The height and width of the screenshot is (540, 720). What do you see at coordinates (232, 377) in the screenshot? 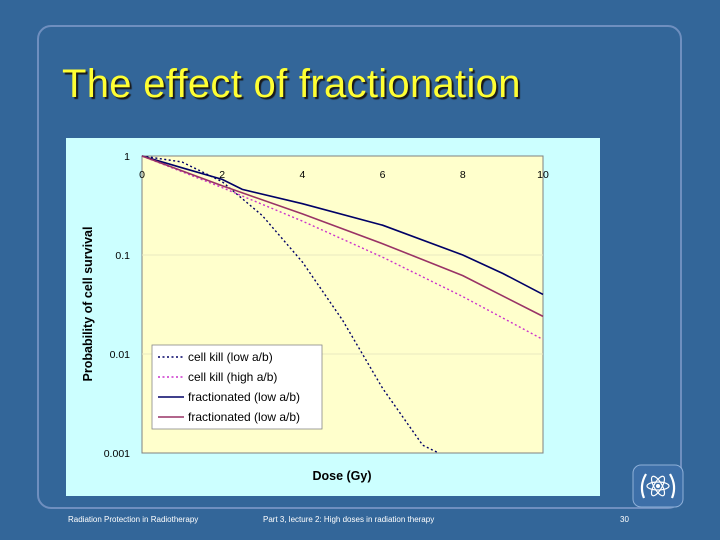
I see `legend-label: cell kill (high a/b)` at bounding box center [232, 377].